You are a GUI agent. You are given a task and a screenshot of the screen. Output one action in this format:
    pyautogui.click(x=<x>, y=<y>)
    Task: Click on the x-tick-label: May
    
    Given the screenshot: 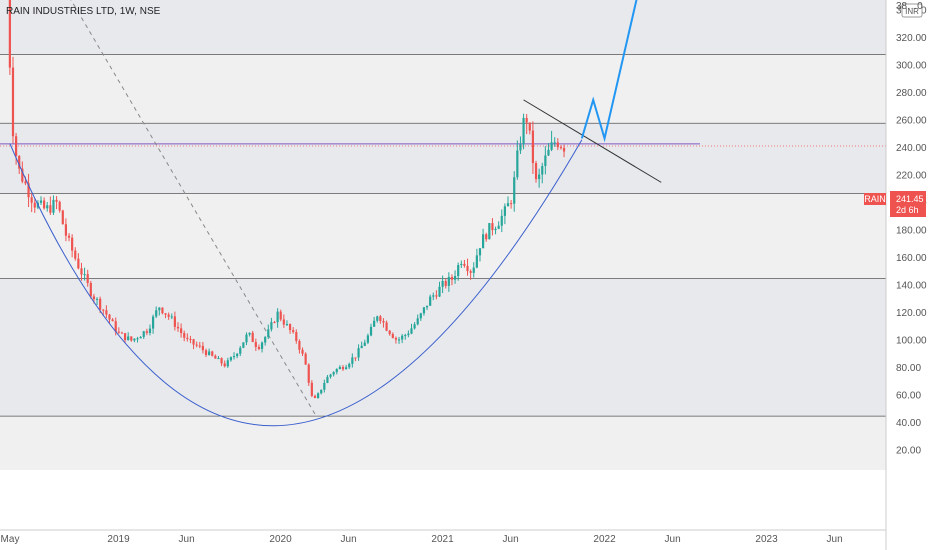 What is the action you would take?
    pyautogui.click(x=10, y=539)
    